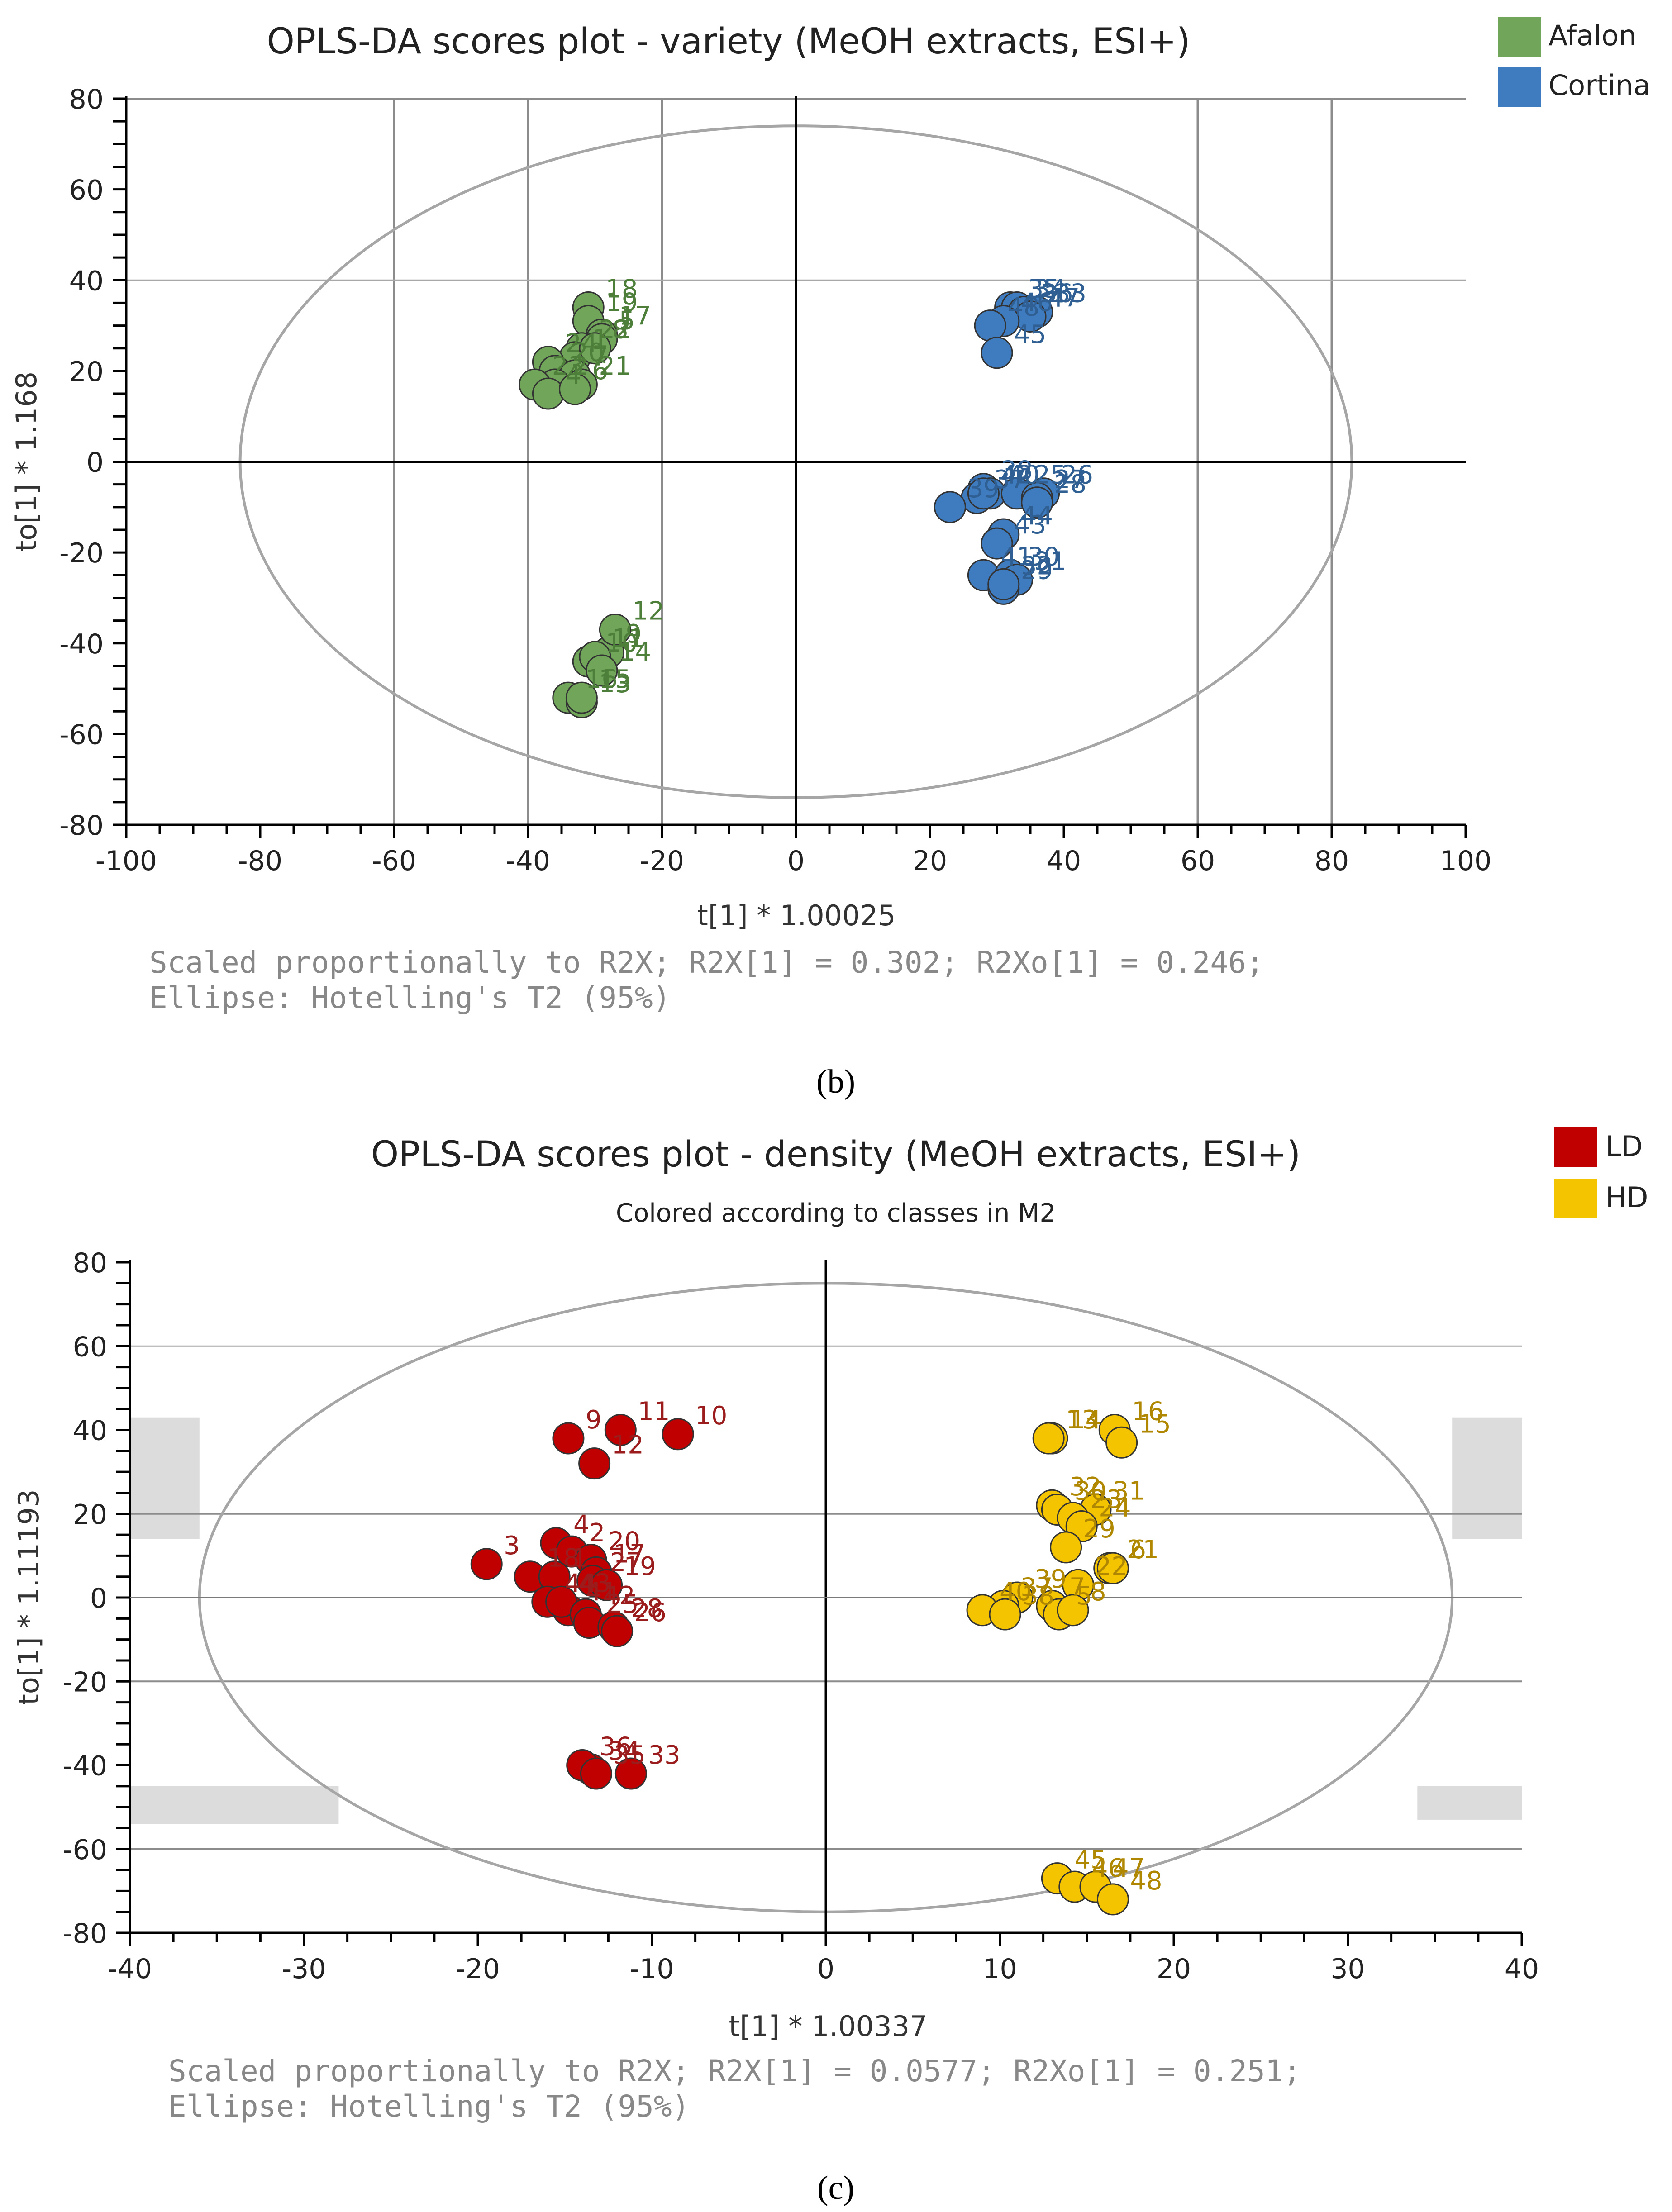 This screenshot has width=1672, height=2212. What do you see at coordinates (581, 1583) in the screenshot?
I see `point-label-ld-44: 44` at bounding box center [581, 1583].